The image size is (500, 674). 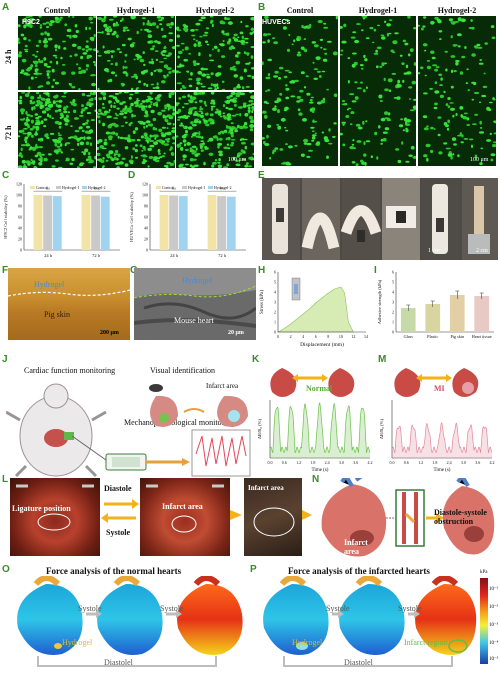 What do you see at coordinates (197, 280) in the screenshot?
I see `label-hydrogel-g: Hydrogel` at bounding box center [197, 280].